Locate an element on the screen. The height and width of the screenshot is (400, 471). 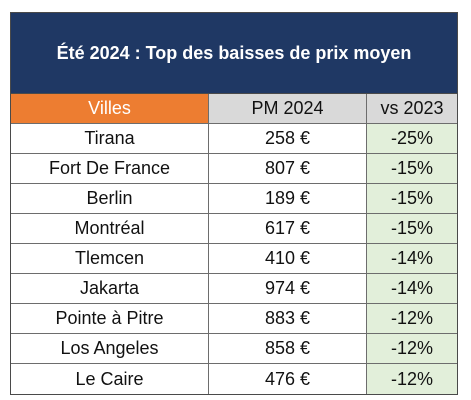
header-cities: Villes is located at coordinates (110, 108).